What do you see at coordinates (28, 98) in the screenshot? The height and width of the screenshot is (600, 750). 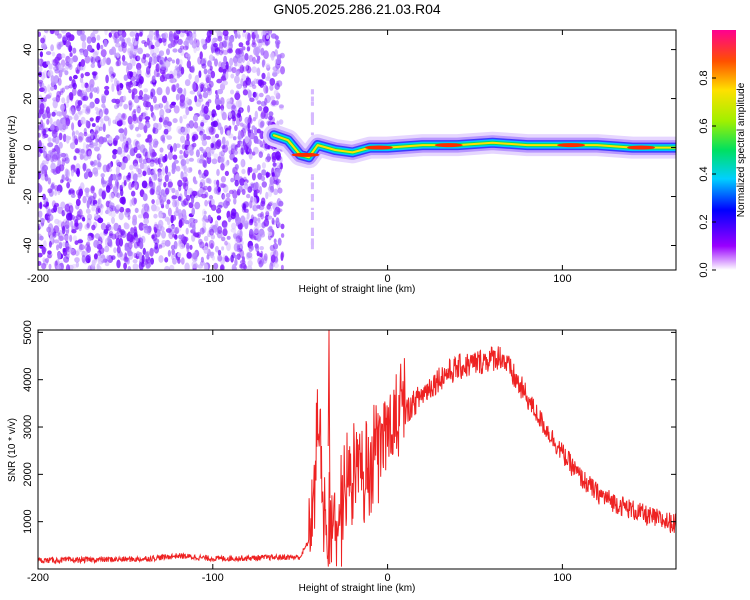 I see `spectrogram-y-tick-label: 20` at bounding box center [28, 98].